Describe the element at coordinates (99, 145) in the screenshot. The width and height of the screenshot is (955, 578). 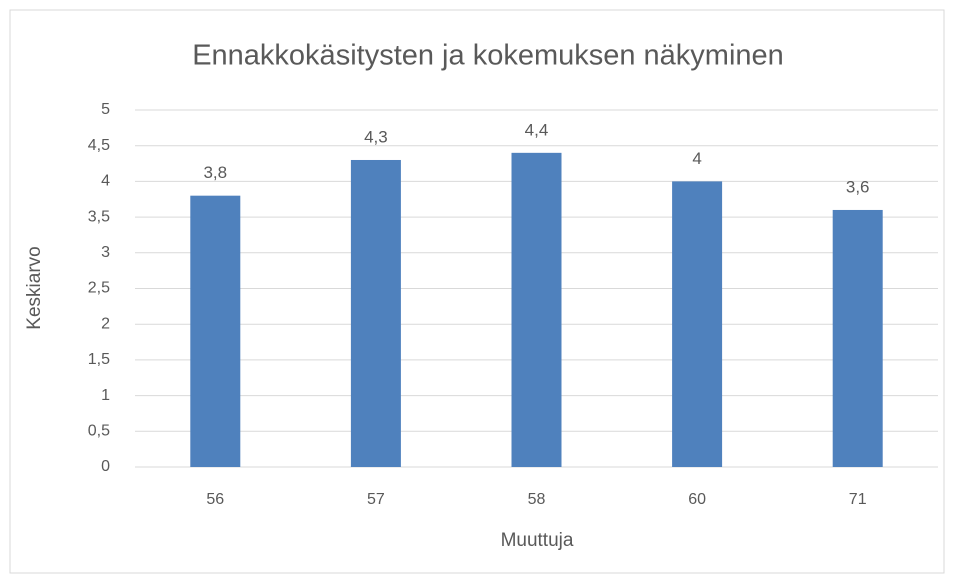
I see `y-tick-label: 4,5` at that location.